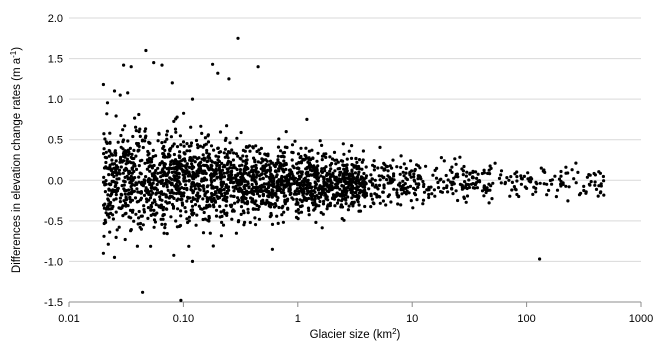 The width and height of the screenshot is (655, 347). Describe the element at coordinates (355, 334) in the screenshot. I see `x-axis-title: Glacier size (km2)` at that location.